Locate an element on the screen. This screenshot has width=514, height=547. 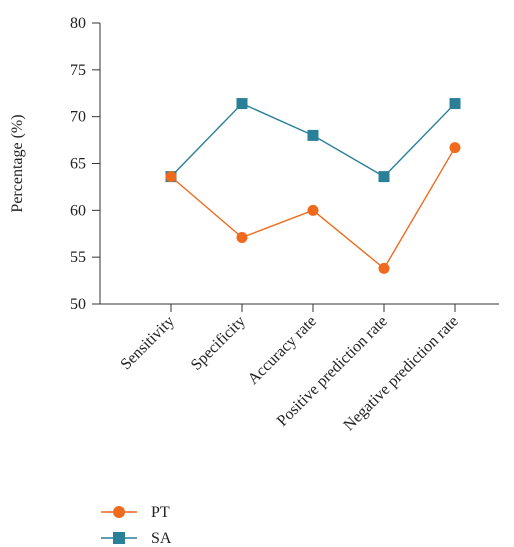
y-axis: 50 55 60 65 70 75 80 is located at coordinates (85, 164).